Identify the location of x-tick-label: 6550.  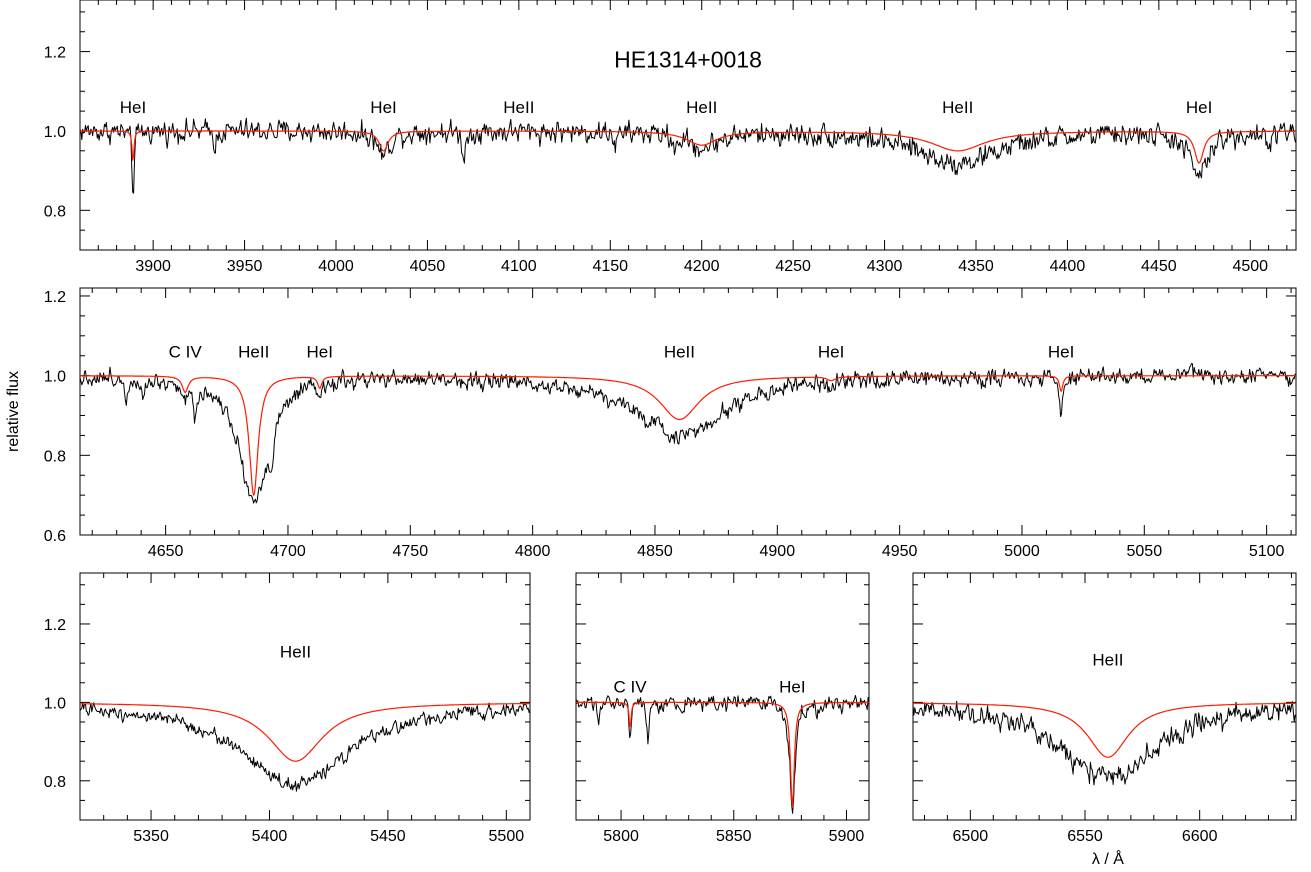
(1085, 836).